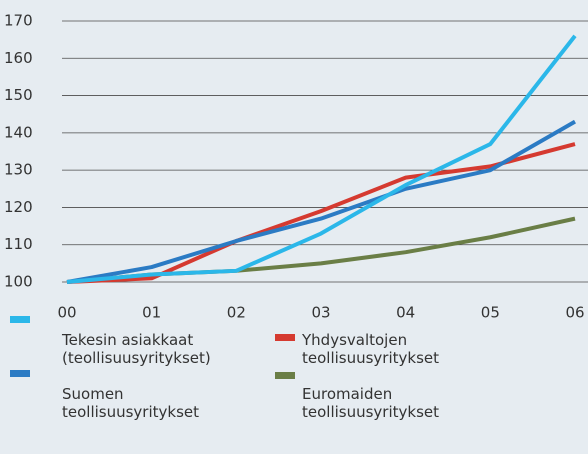 The height and width of the screenshot is (454, 588). What do you see at coordinates (18, 282) in the screenshot?
I see `y-tick-label: 100` at bounding box center [18, 282].